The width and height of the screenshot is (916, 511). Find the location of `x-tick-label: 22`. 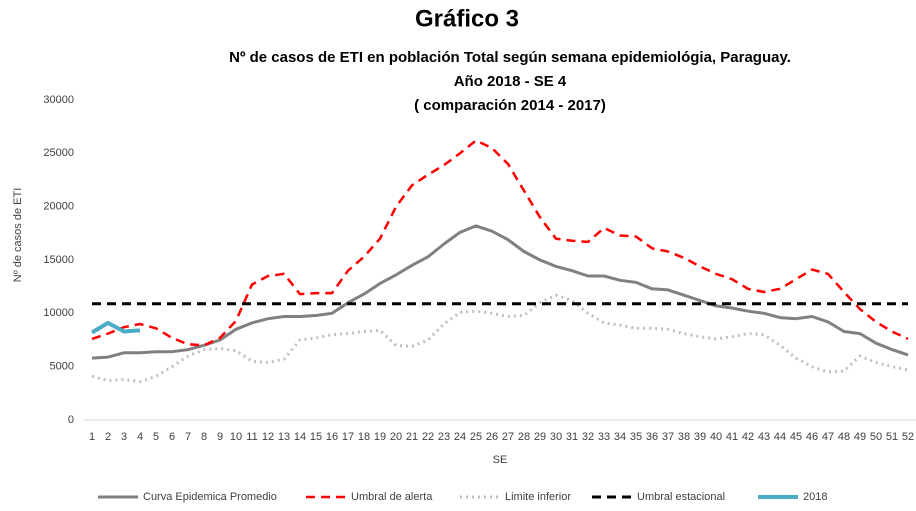

x-tick-label: 22 is located at coordinates (428, 437).